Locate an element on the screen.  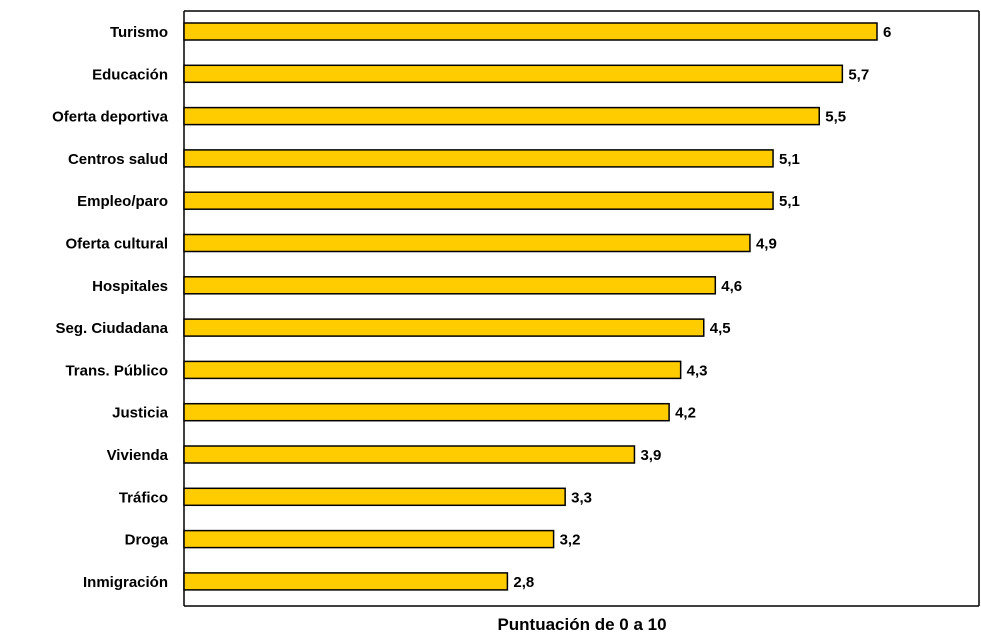
bar-seg-ciudadana is located at coordinates (444, 327).